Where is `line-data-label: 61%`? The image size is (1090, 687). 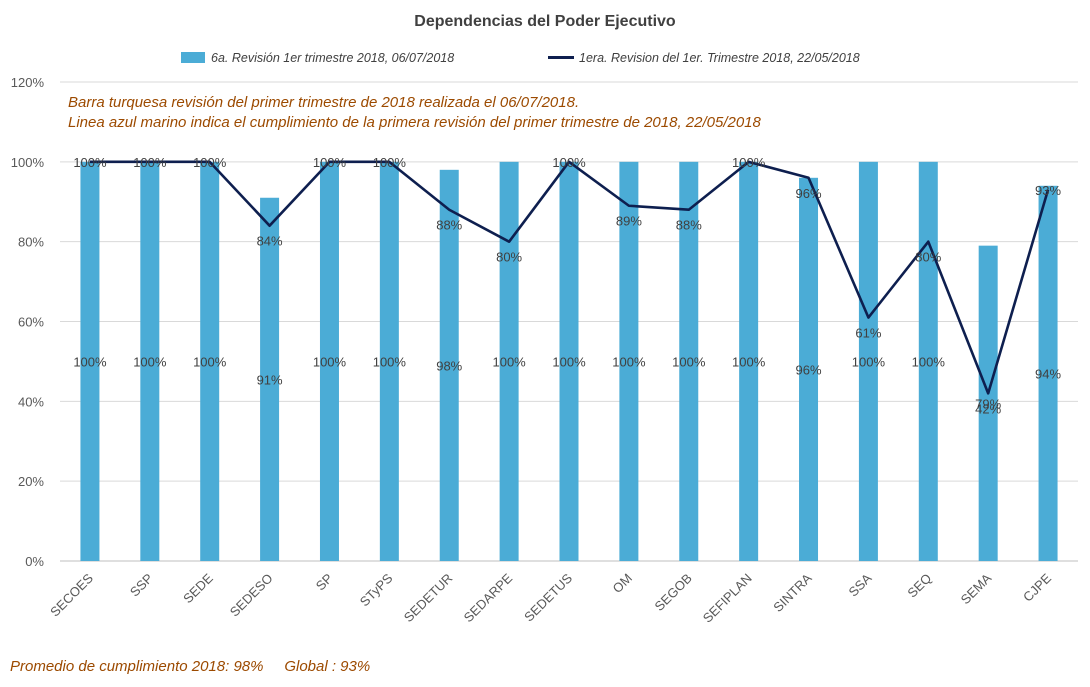
line-data-label: 61% is located at coordinates (868, 333).